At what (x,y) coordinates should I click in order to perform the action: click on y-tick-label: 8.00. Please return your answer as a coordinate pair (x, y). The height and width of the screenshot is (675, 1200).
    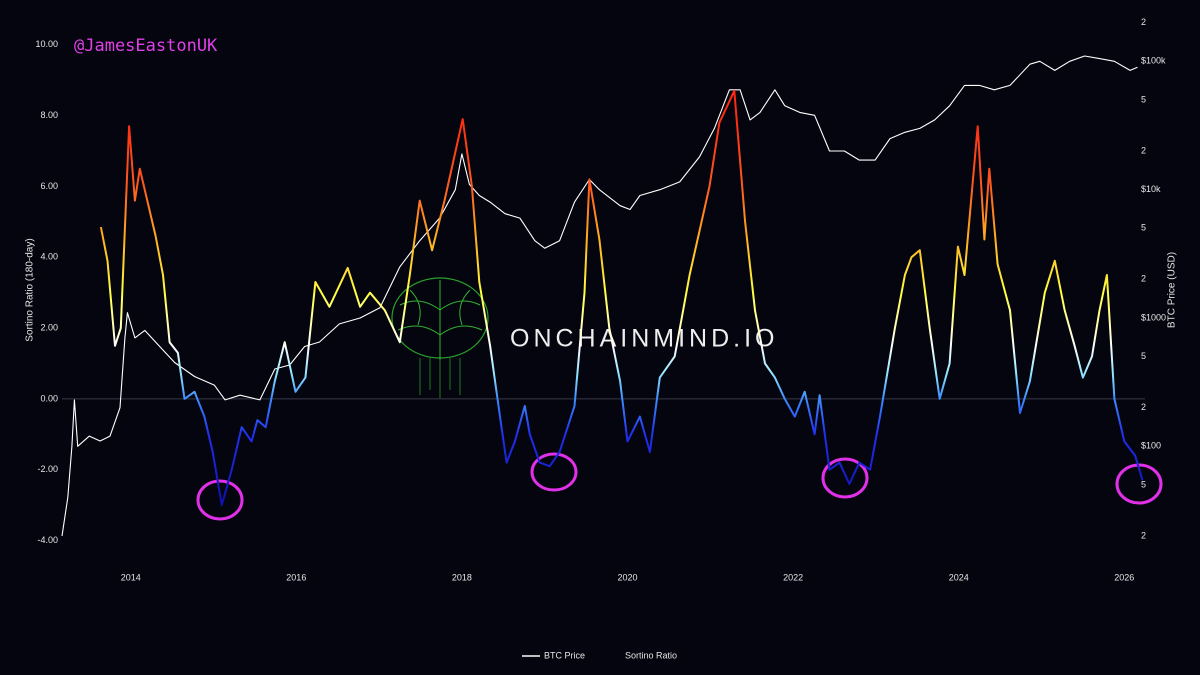
    Looking at the image, I should click on (49, 115).